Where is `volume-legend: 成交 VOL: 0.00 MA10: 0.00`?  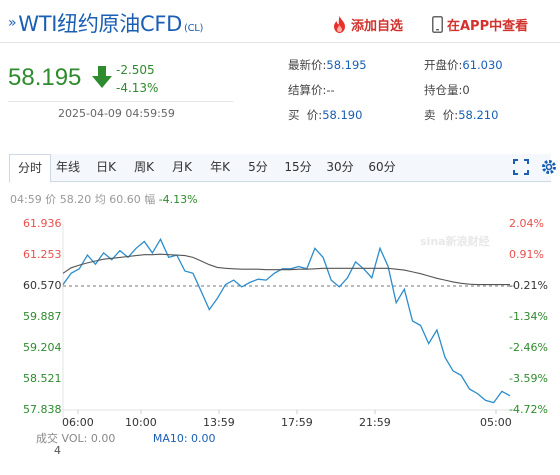 volume-legend: 成交 VOL: 0.00 MA10: 0.00 is located at coordinates (126, 438).